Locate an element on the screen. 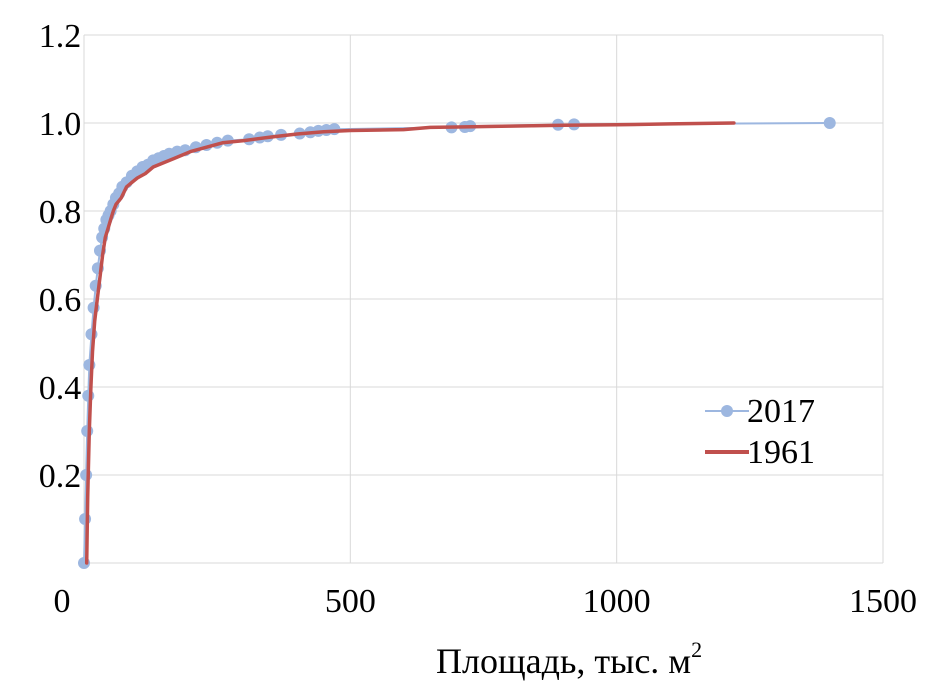  y-tick-label: 1.2 is located at coordinates (60, 36).